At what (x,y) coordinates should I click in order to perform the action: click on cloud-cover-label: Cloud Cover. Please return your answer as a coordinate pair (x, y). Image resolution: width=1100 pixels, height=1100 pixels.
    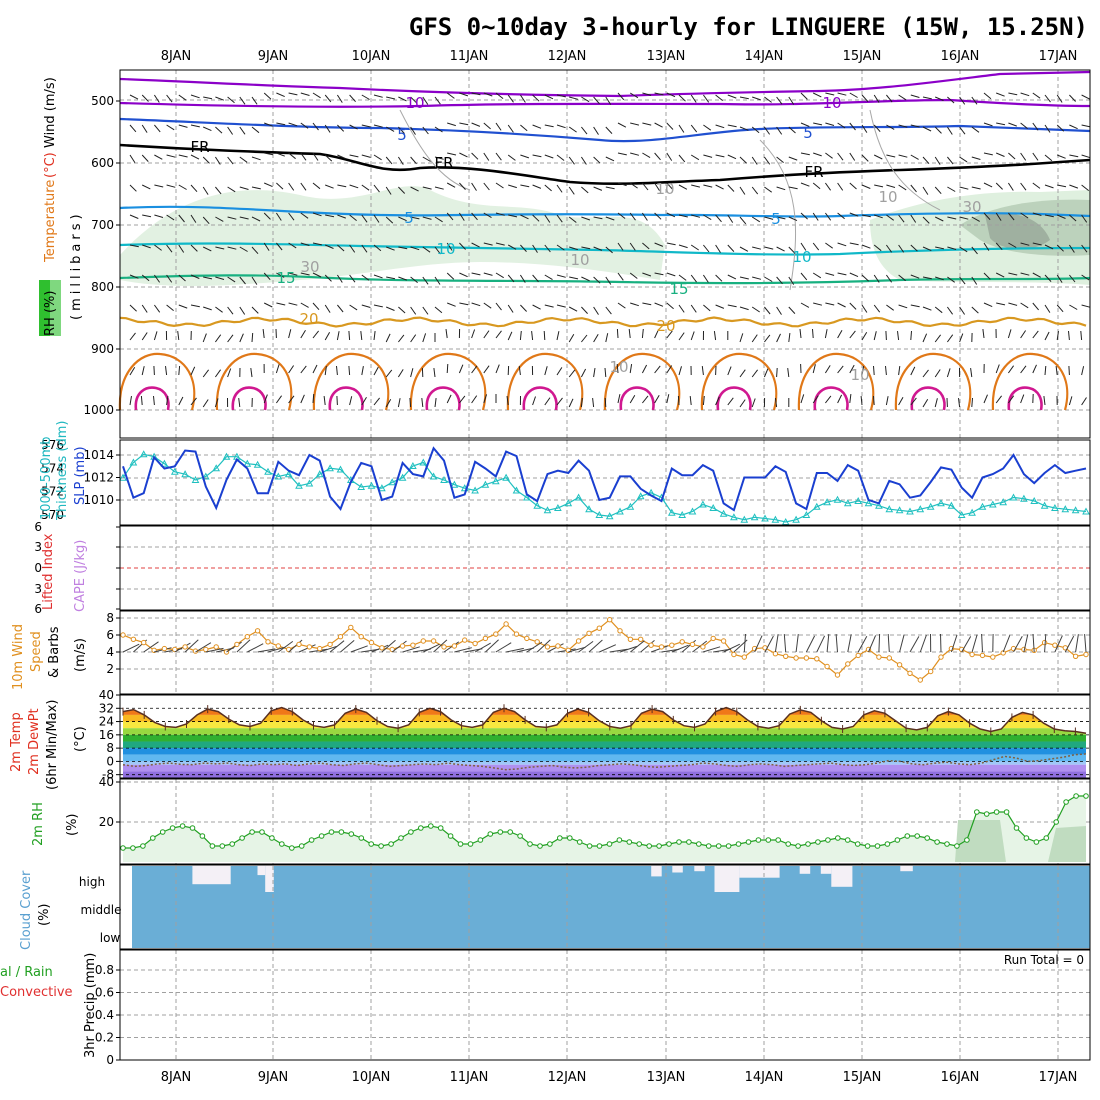
    Looking at the image, I should click on (26, 910).